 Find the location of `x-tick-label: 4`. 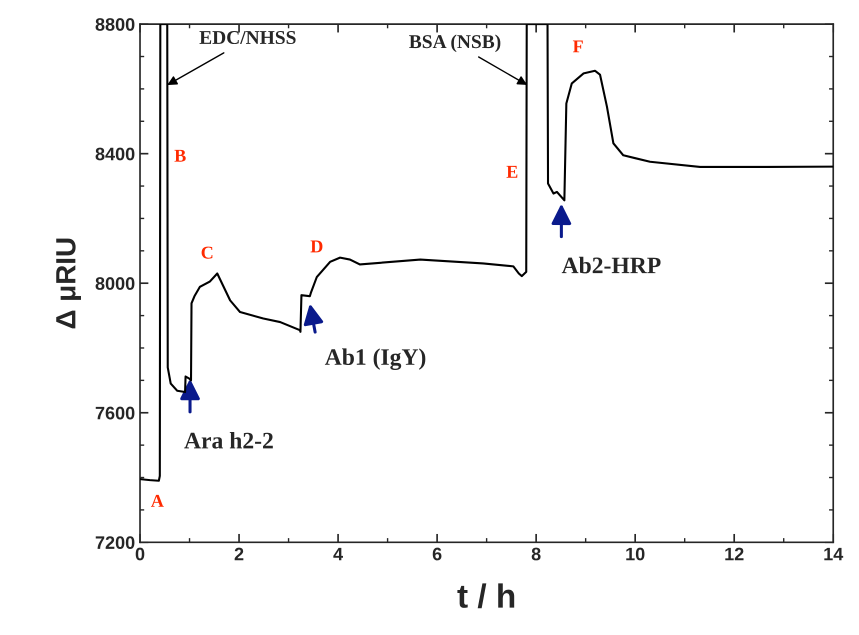

x-tick-label: 4 is located at coordinates (338, 554).